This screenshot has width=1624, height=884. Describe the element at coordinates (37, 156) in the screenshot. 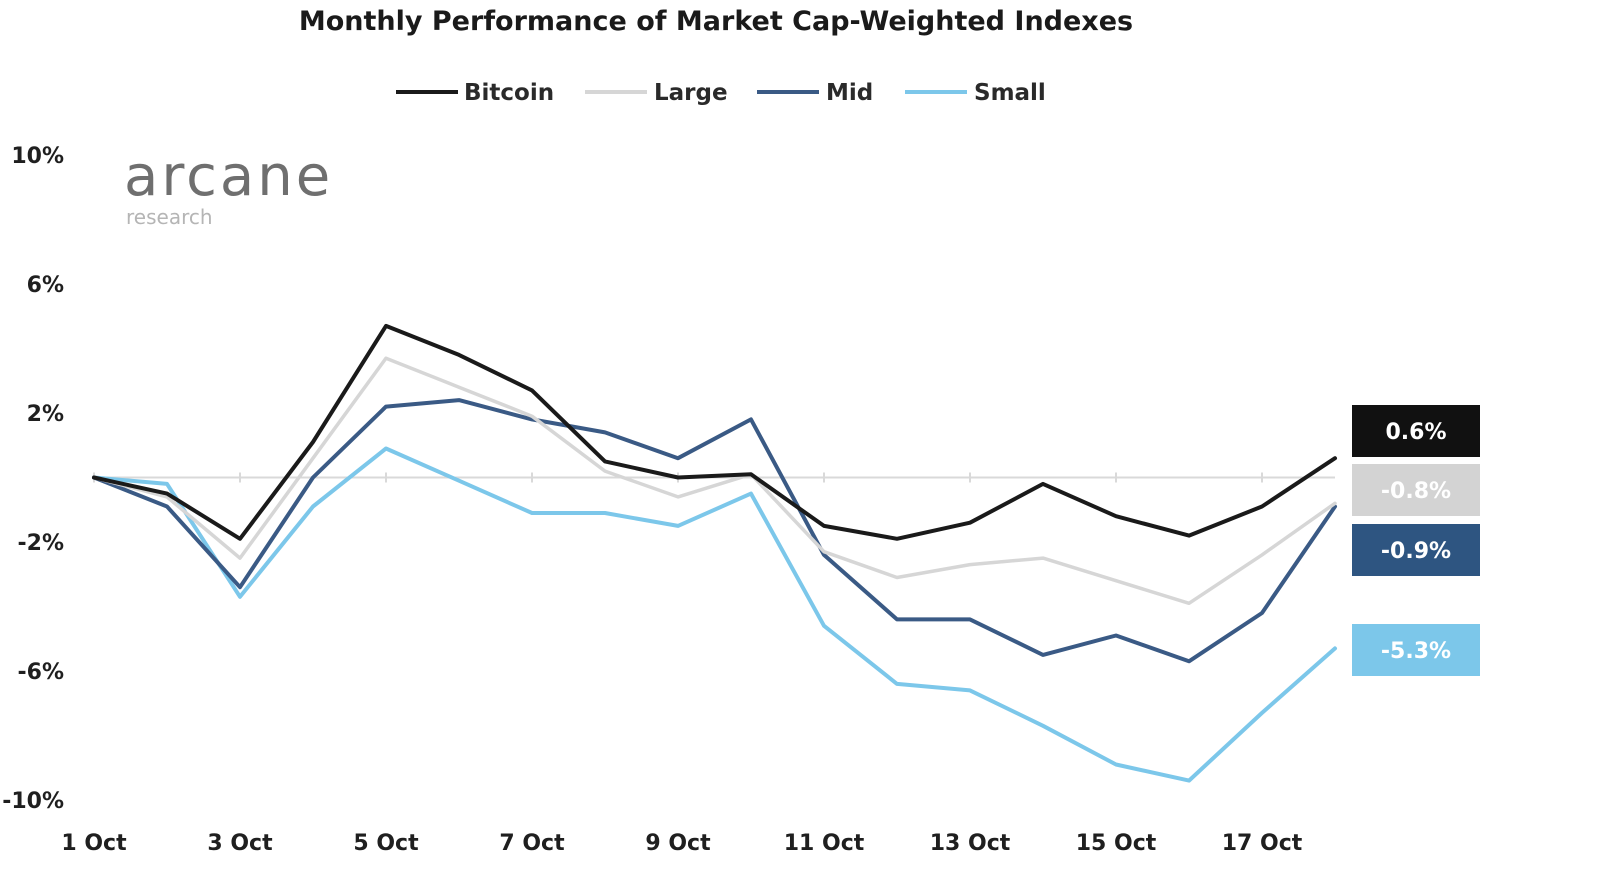

I see `y-tick-label: 10%` at that location.